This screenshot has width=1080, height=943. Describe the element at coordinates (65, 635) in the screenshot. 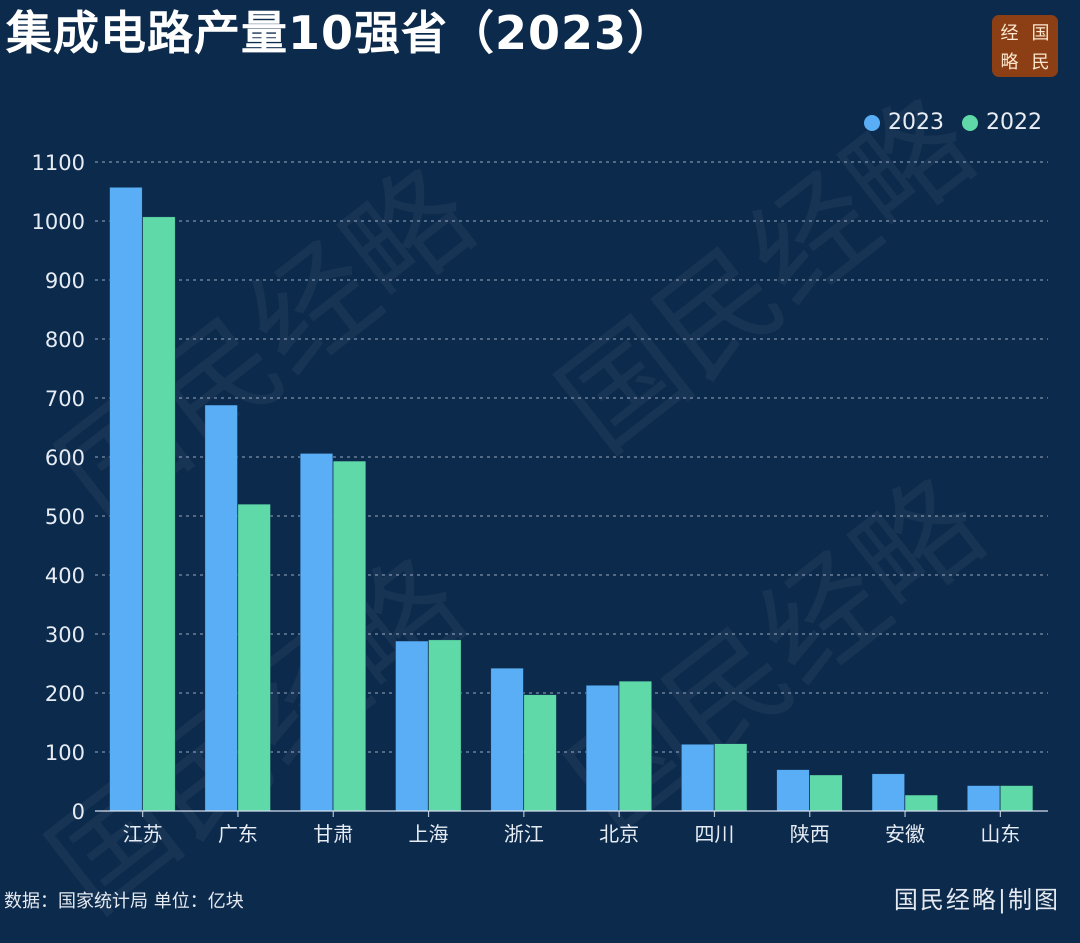

I see `y-tick-label: 300` at that location.